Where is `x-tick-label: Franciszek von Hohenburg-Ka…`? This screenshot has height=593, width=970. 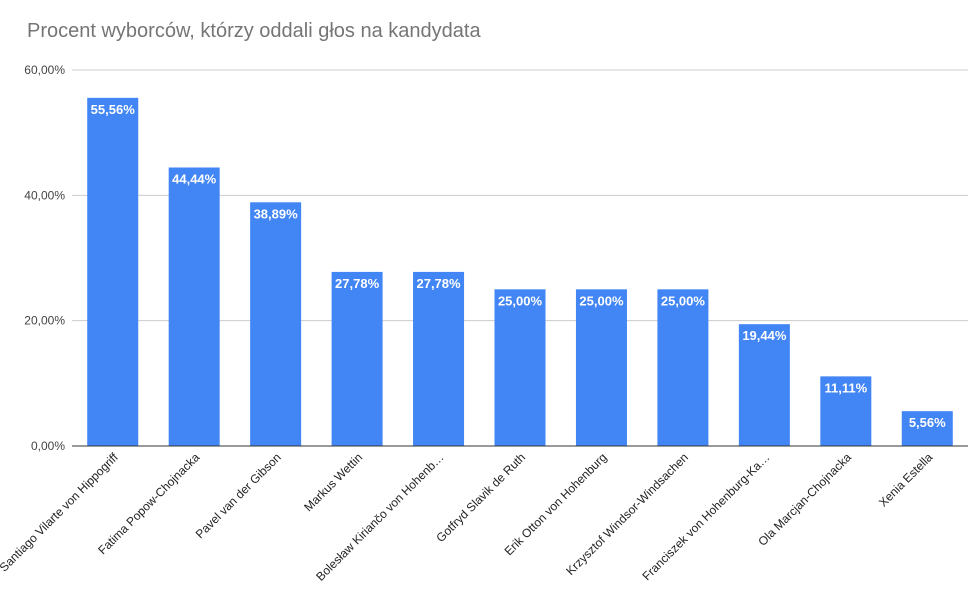 x-tick-label: Franciszek von Hohenburg-Ka… is located at coordinates (705, 516).